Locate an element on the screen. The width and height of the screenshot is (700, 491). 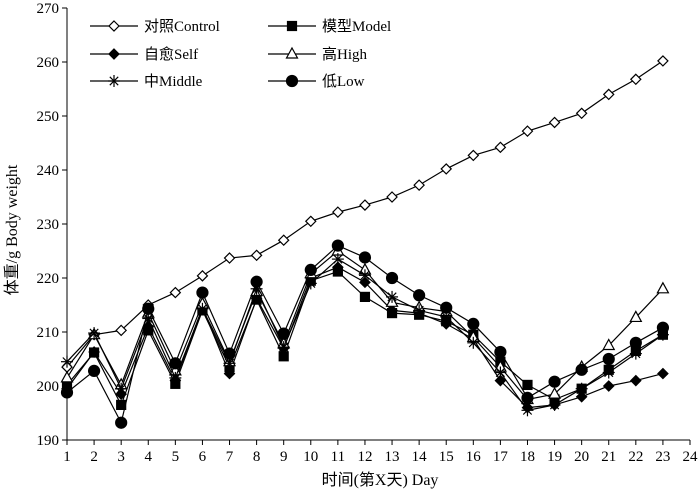
legend-label: 自愈Self is located at coordinates (171, 54).